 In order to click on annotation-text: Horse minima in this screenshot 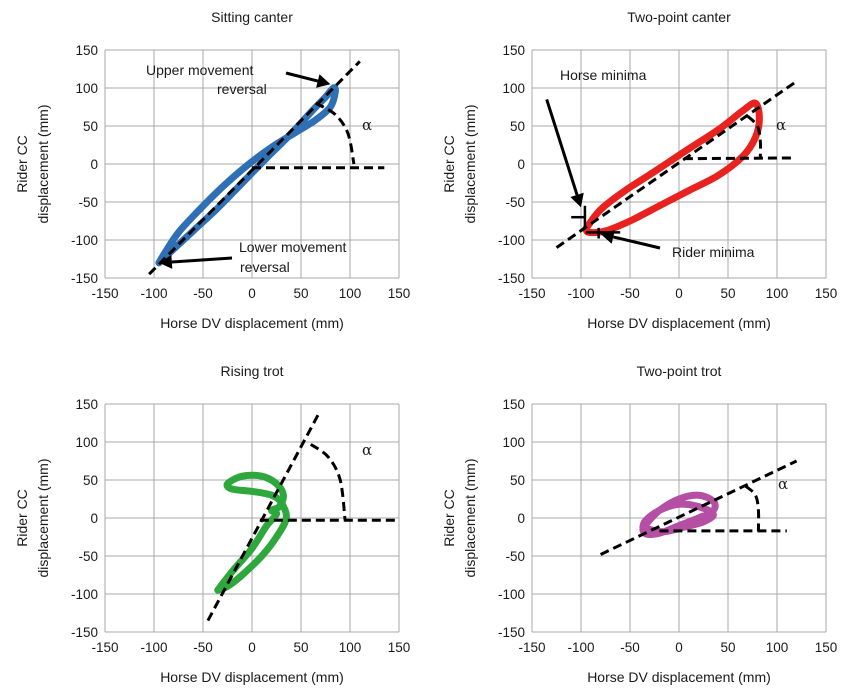, I will do `click(603, 75)`.